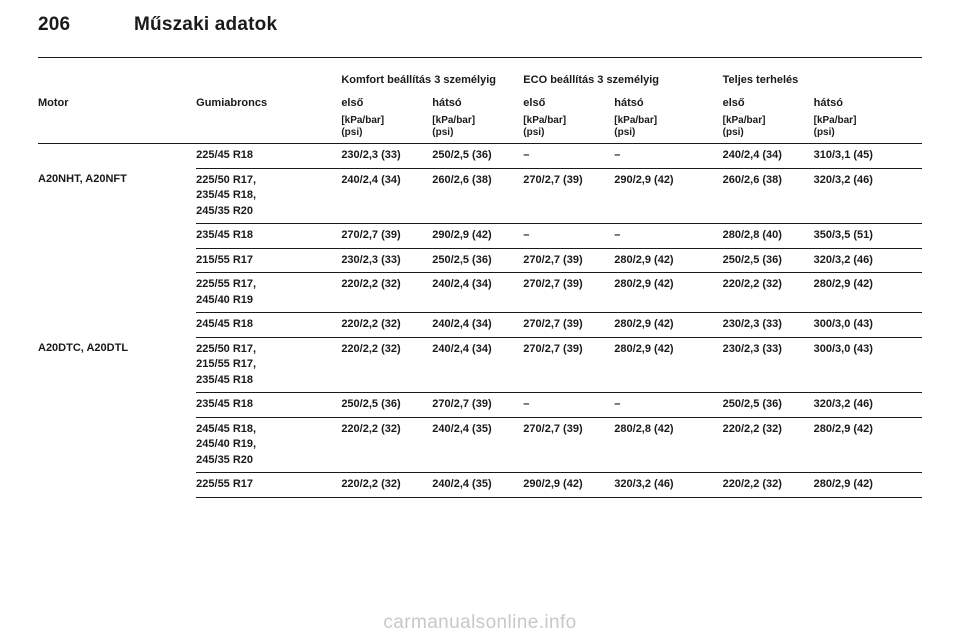 The image size is (960, 642). What do you see at coordinates (269, 445) in the screenshot?
I see `cell-tyre-size: 245/45 R18, 245/40 R19, 245/35 R20` at bounding box center [269, 445].